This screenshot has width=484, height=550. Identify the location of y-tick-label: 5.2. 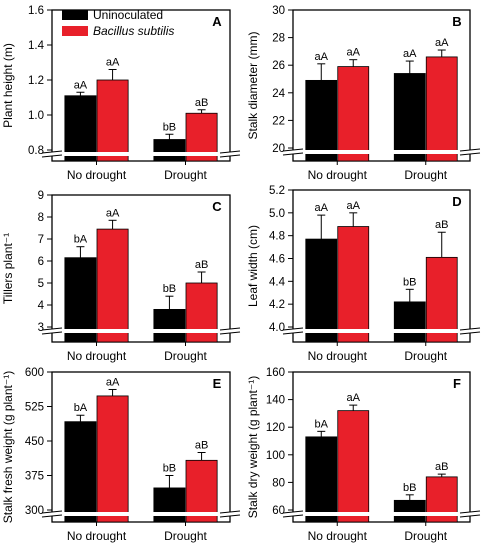
(277, 191).